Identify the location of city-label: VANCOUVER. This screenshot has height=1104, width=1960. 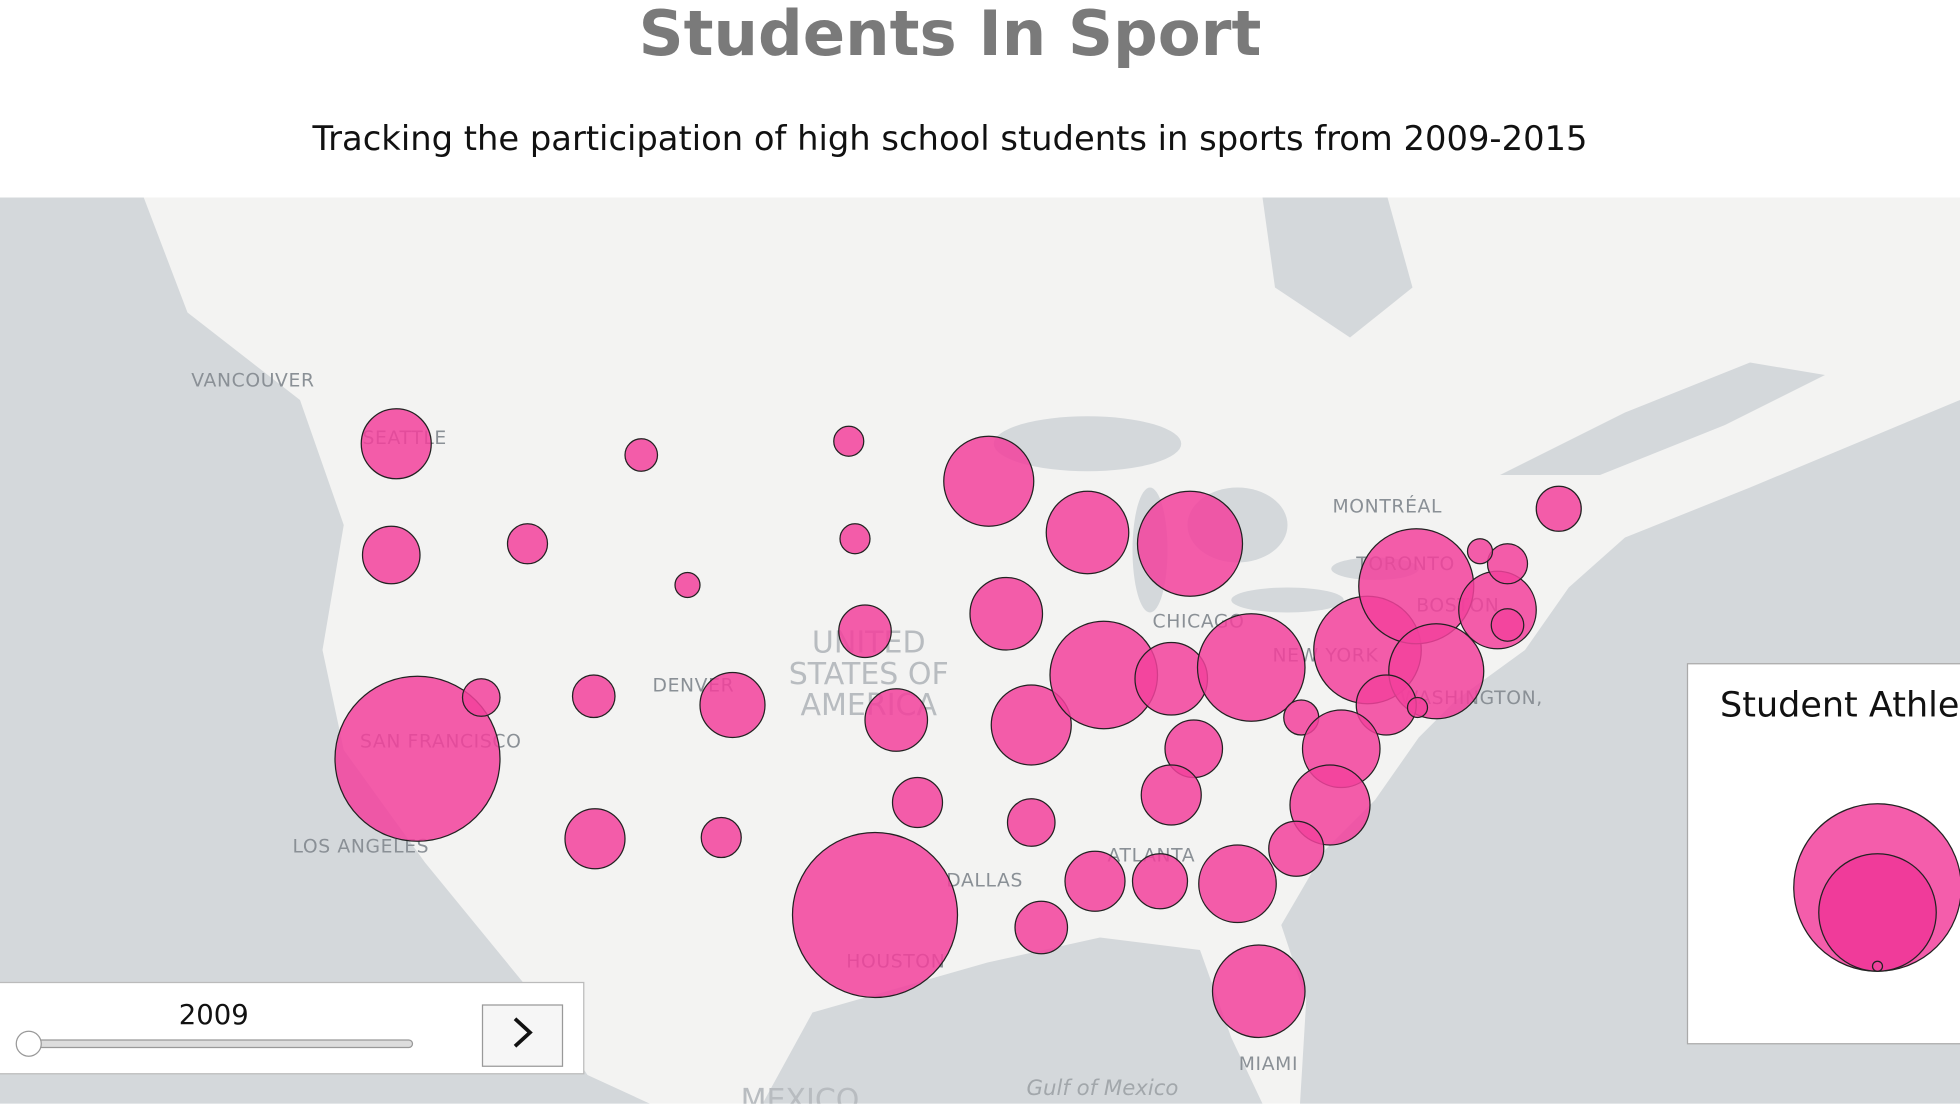
(252, 380).